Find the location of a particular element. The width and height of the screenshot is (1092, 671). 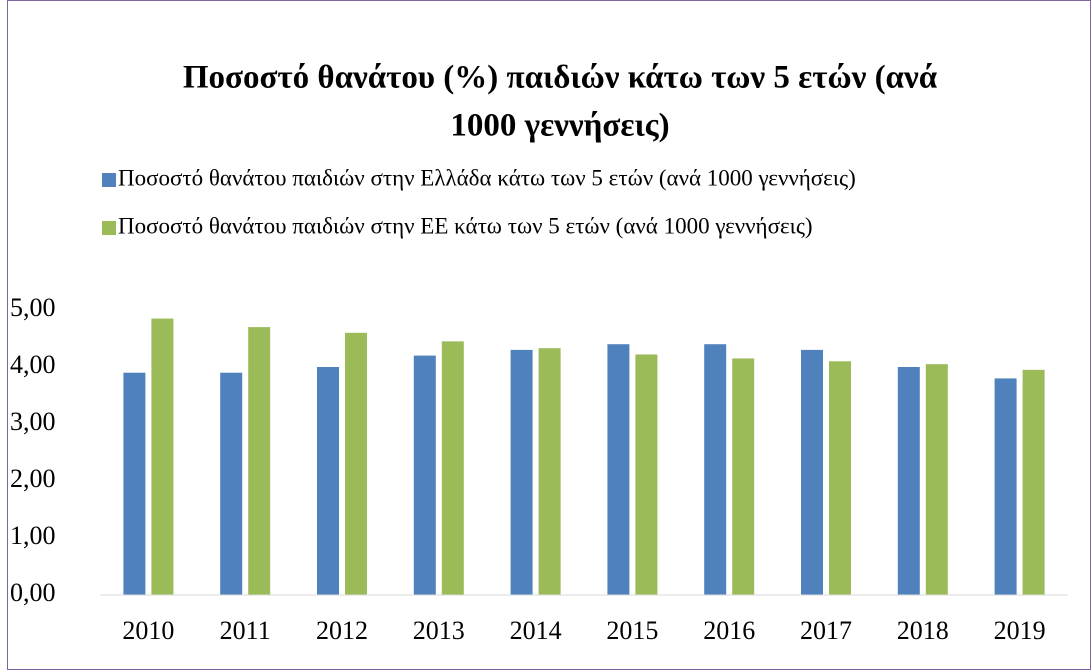

y-tick-label: 4,00 is located at coordinates (33, 364).